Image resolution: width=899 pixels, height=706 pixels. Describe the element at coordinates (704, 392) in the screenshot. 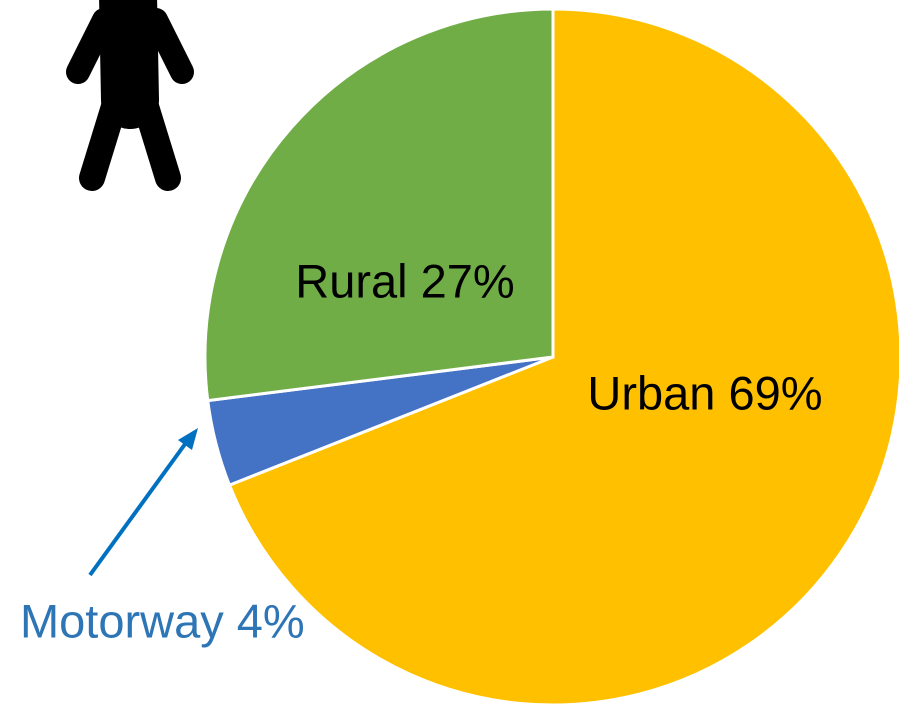

I see `slice-label: Urban 69%` at that location.